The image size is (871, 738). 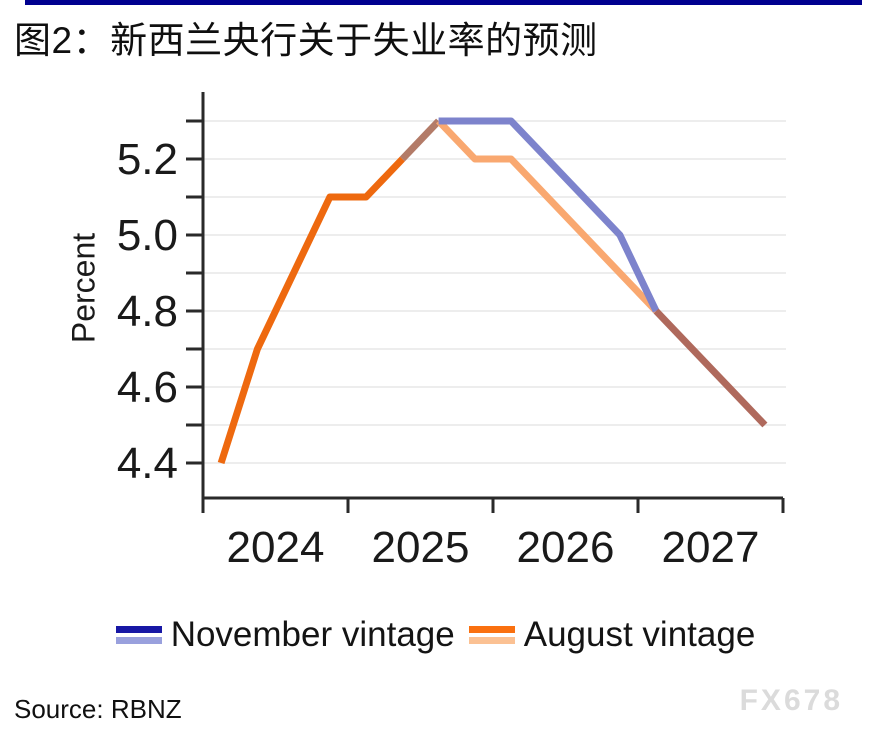 What do you see at coordinates (491, 629) in the screenshot?
I see `august-history-color` at bounding box center [491, 629].